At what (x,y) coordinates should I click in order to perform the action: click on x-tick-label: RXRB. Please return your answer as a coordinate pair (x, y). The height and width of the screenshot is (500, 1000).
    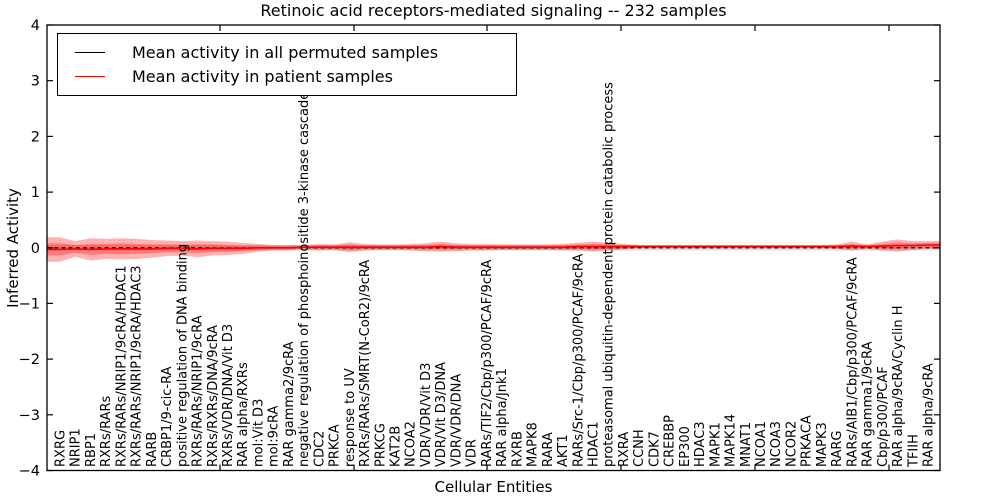
    Looking at the image, I should click on (517, 449).